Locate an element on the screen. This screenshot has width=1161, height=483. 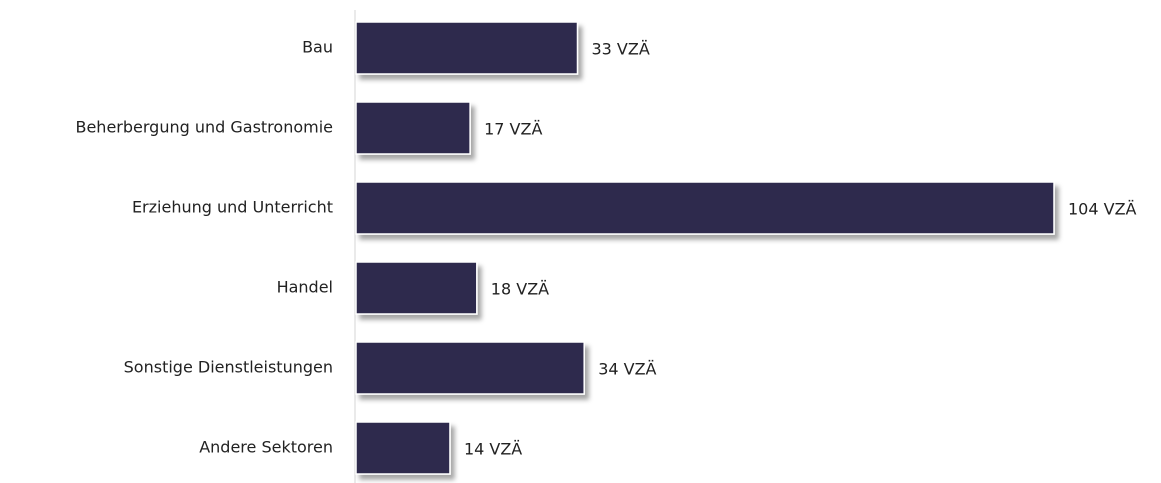
value-label: 14 VZÄ is located at coordinates (493, 449).